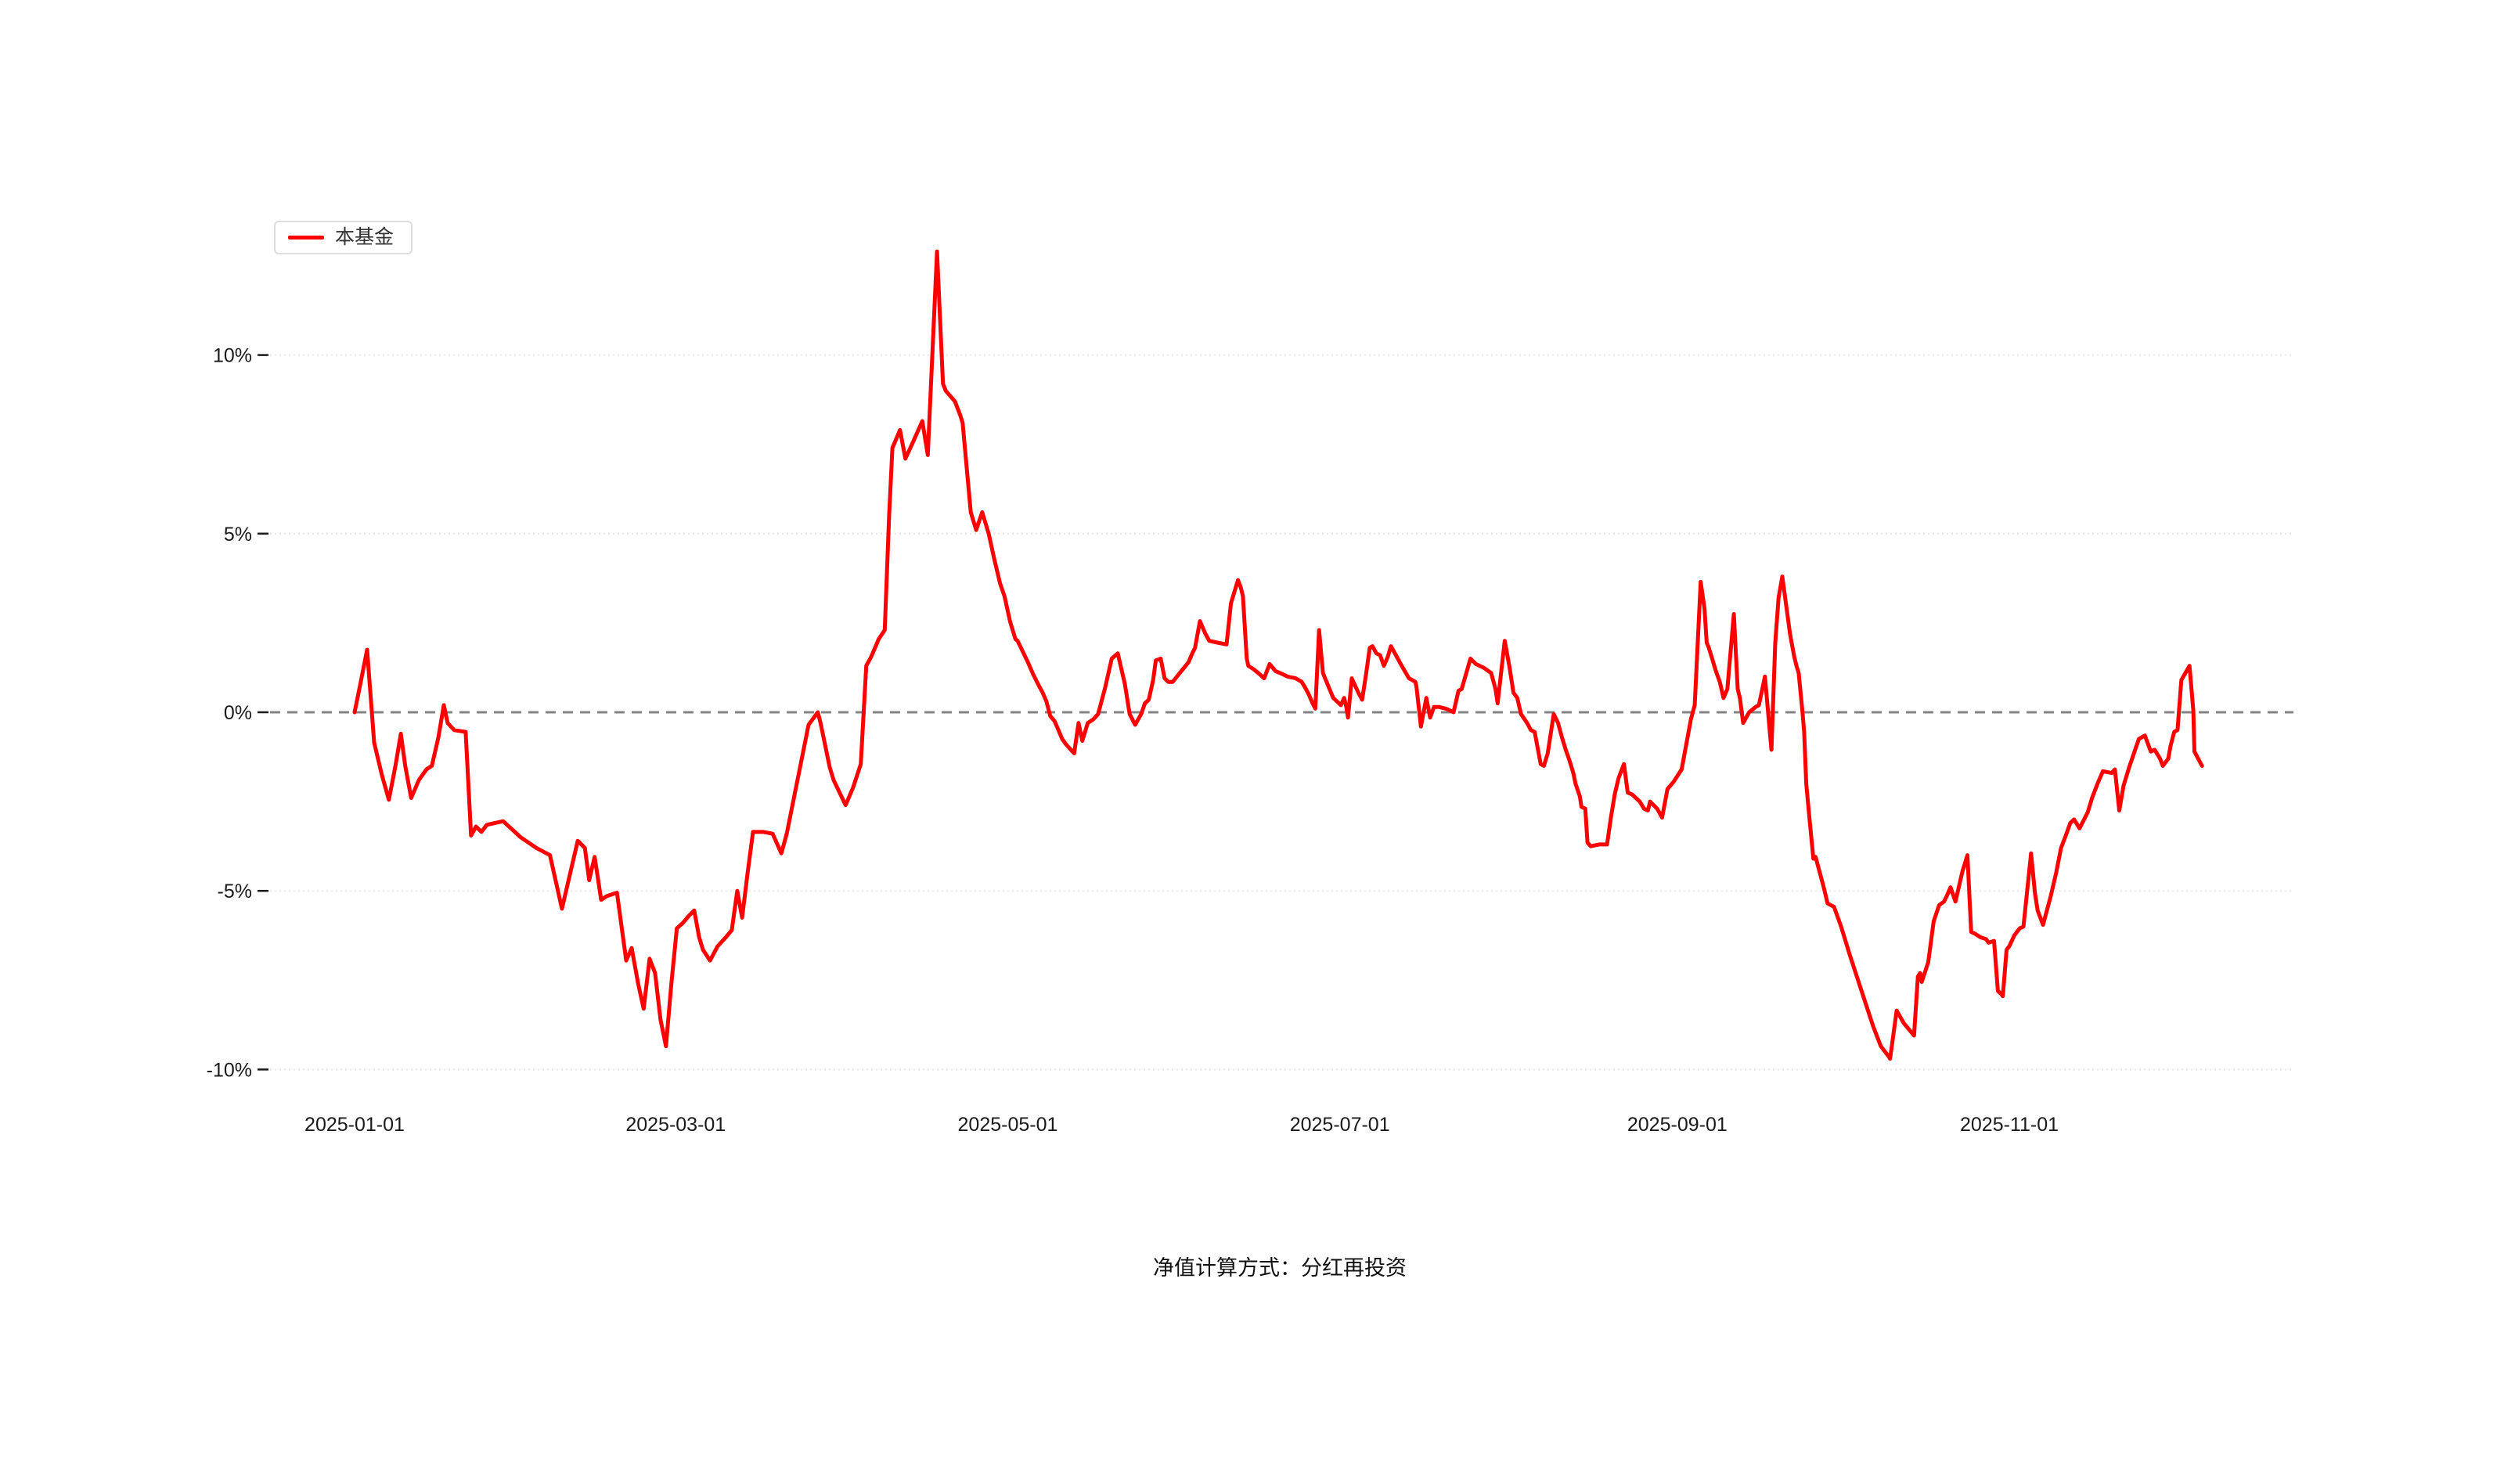 The height and width of the screenshot is (1484, 2504). What do you see at coordinates (306, 238) in the screenshot?
I see `series-line-swatch-icon` at bounding box center [306, 238].